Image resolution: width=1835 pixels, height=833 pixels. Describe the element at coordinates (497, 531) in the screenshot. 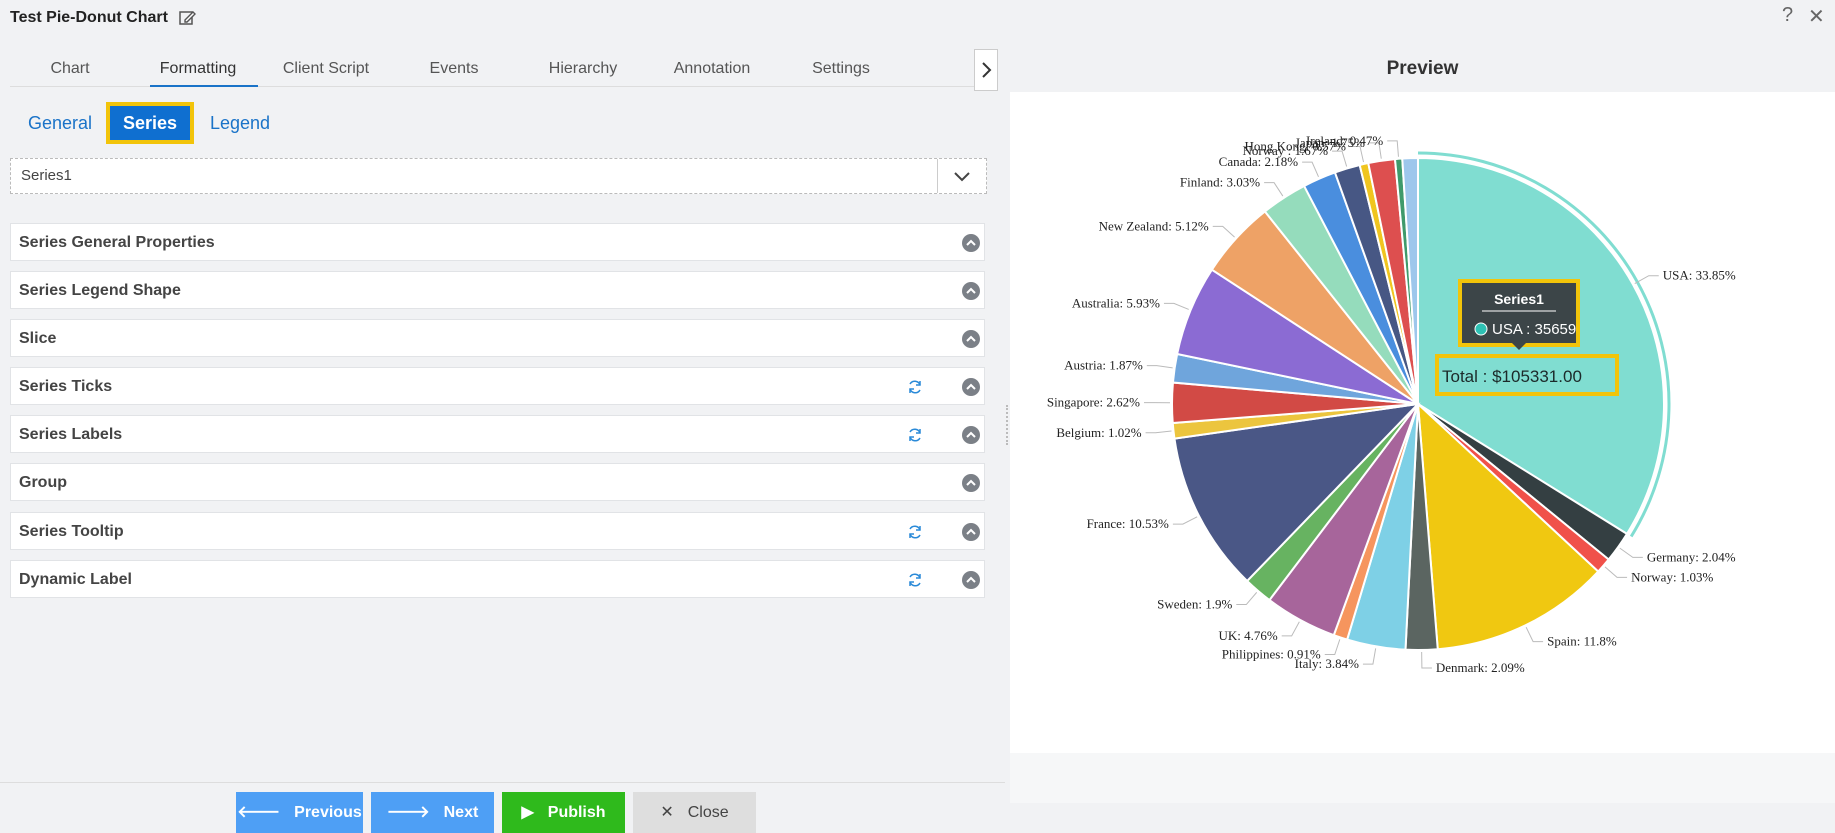

I see `panel-series-tooltip: Series Tooltip` at that location.